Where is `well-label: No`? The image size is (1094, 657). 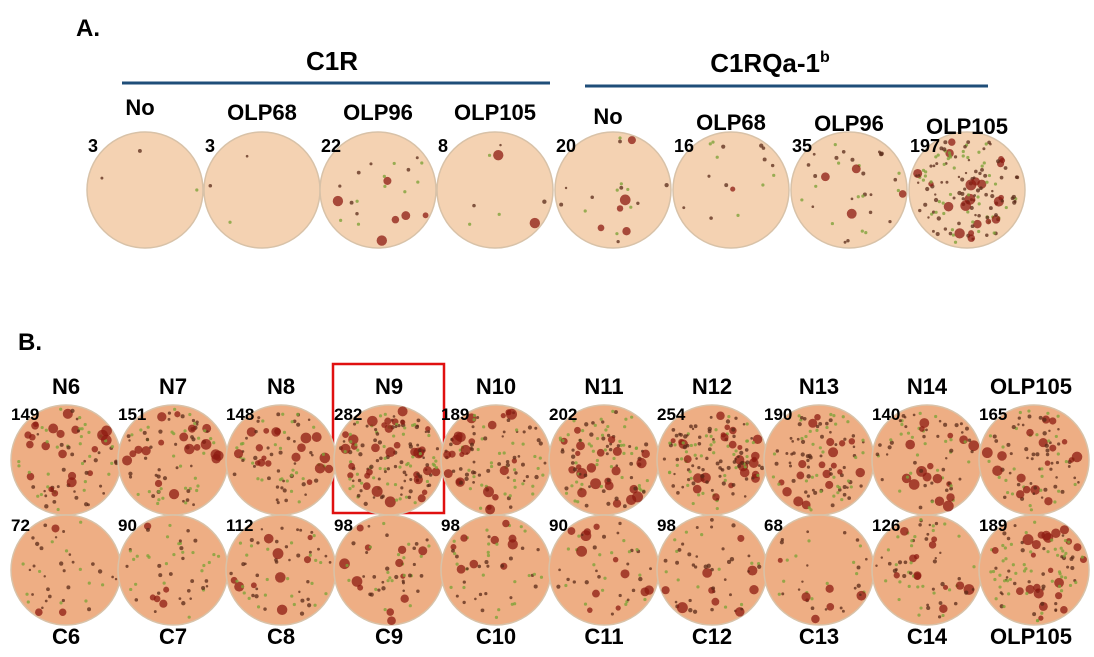
well-label: No is located at coordinates (139, 107).